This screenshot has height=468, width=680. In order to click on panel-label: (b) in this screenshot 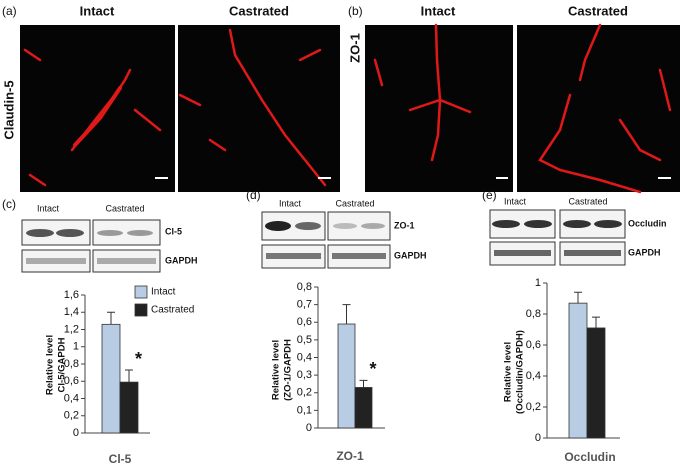, I will do `click(355, 11)`.